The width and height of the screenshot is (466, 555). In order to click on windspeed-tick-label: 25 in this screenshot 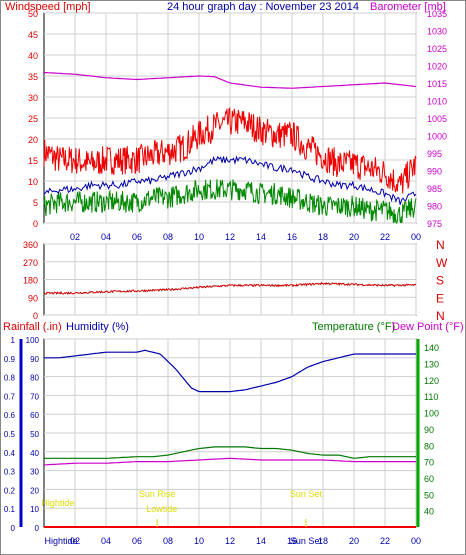, I will do `click(33, 119)`.